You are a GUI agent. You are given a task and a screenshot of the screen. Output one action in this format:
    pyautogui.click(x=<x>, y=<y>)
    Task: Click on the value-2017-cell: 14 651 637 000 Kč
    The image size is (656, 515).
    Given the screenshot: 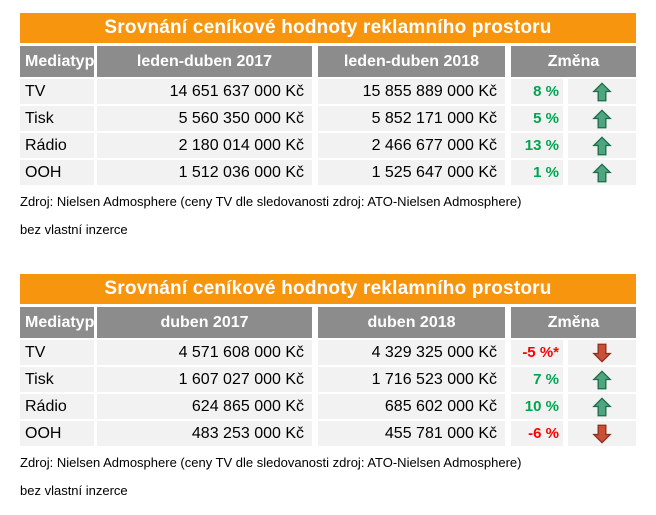 What is the action you would take?
    pyautogui.click(x=204, y=91)
    